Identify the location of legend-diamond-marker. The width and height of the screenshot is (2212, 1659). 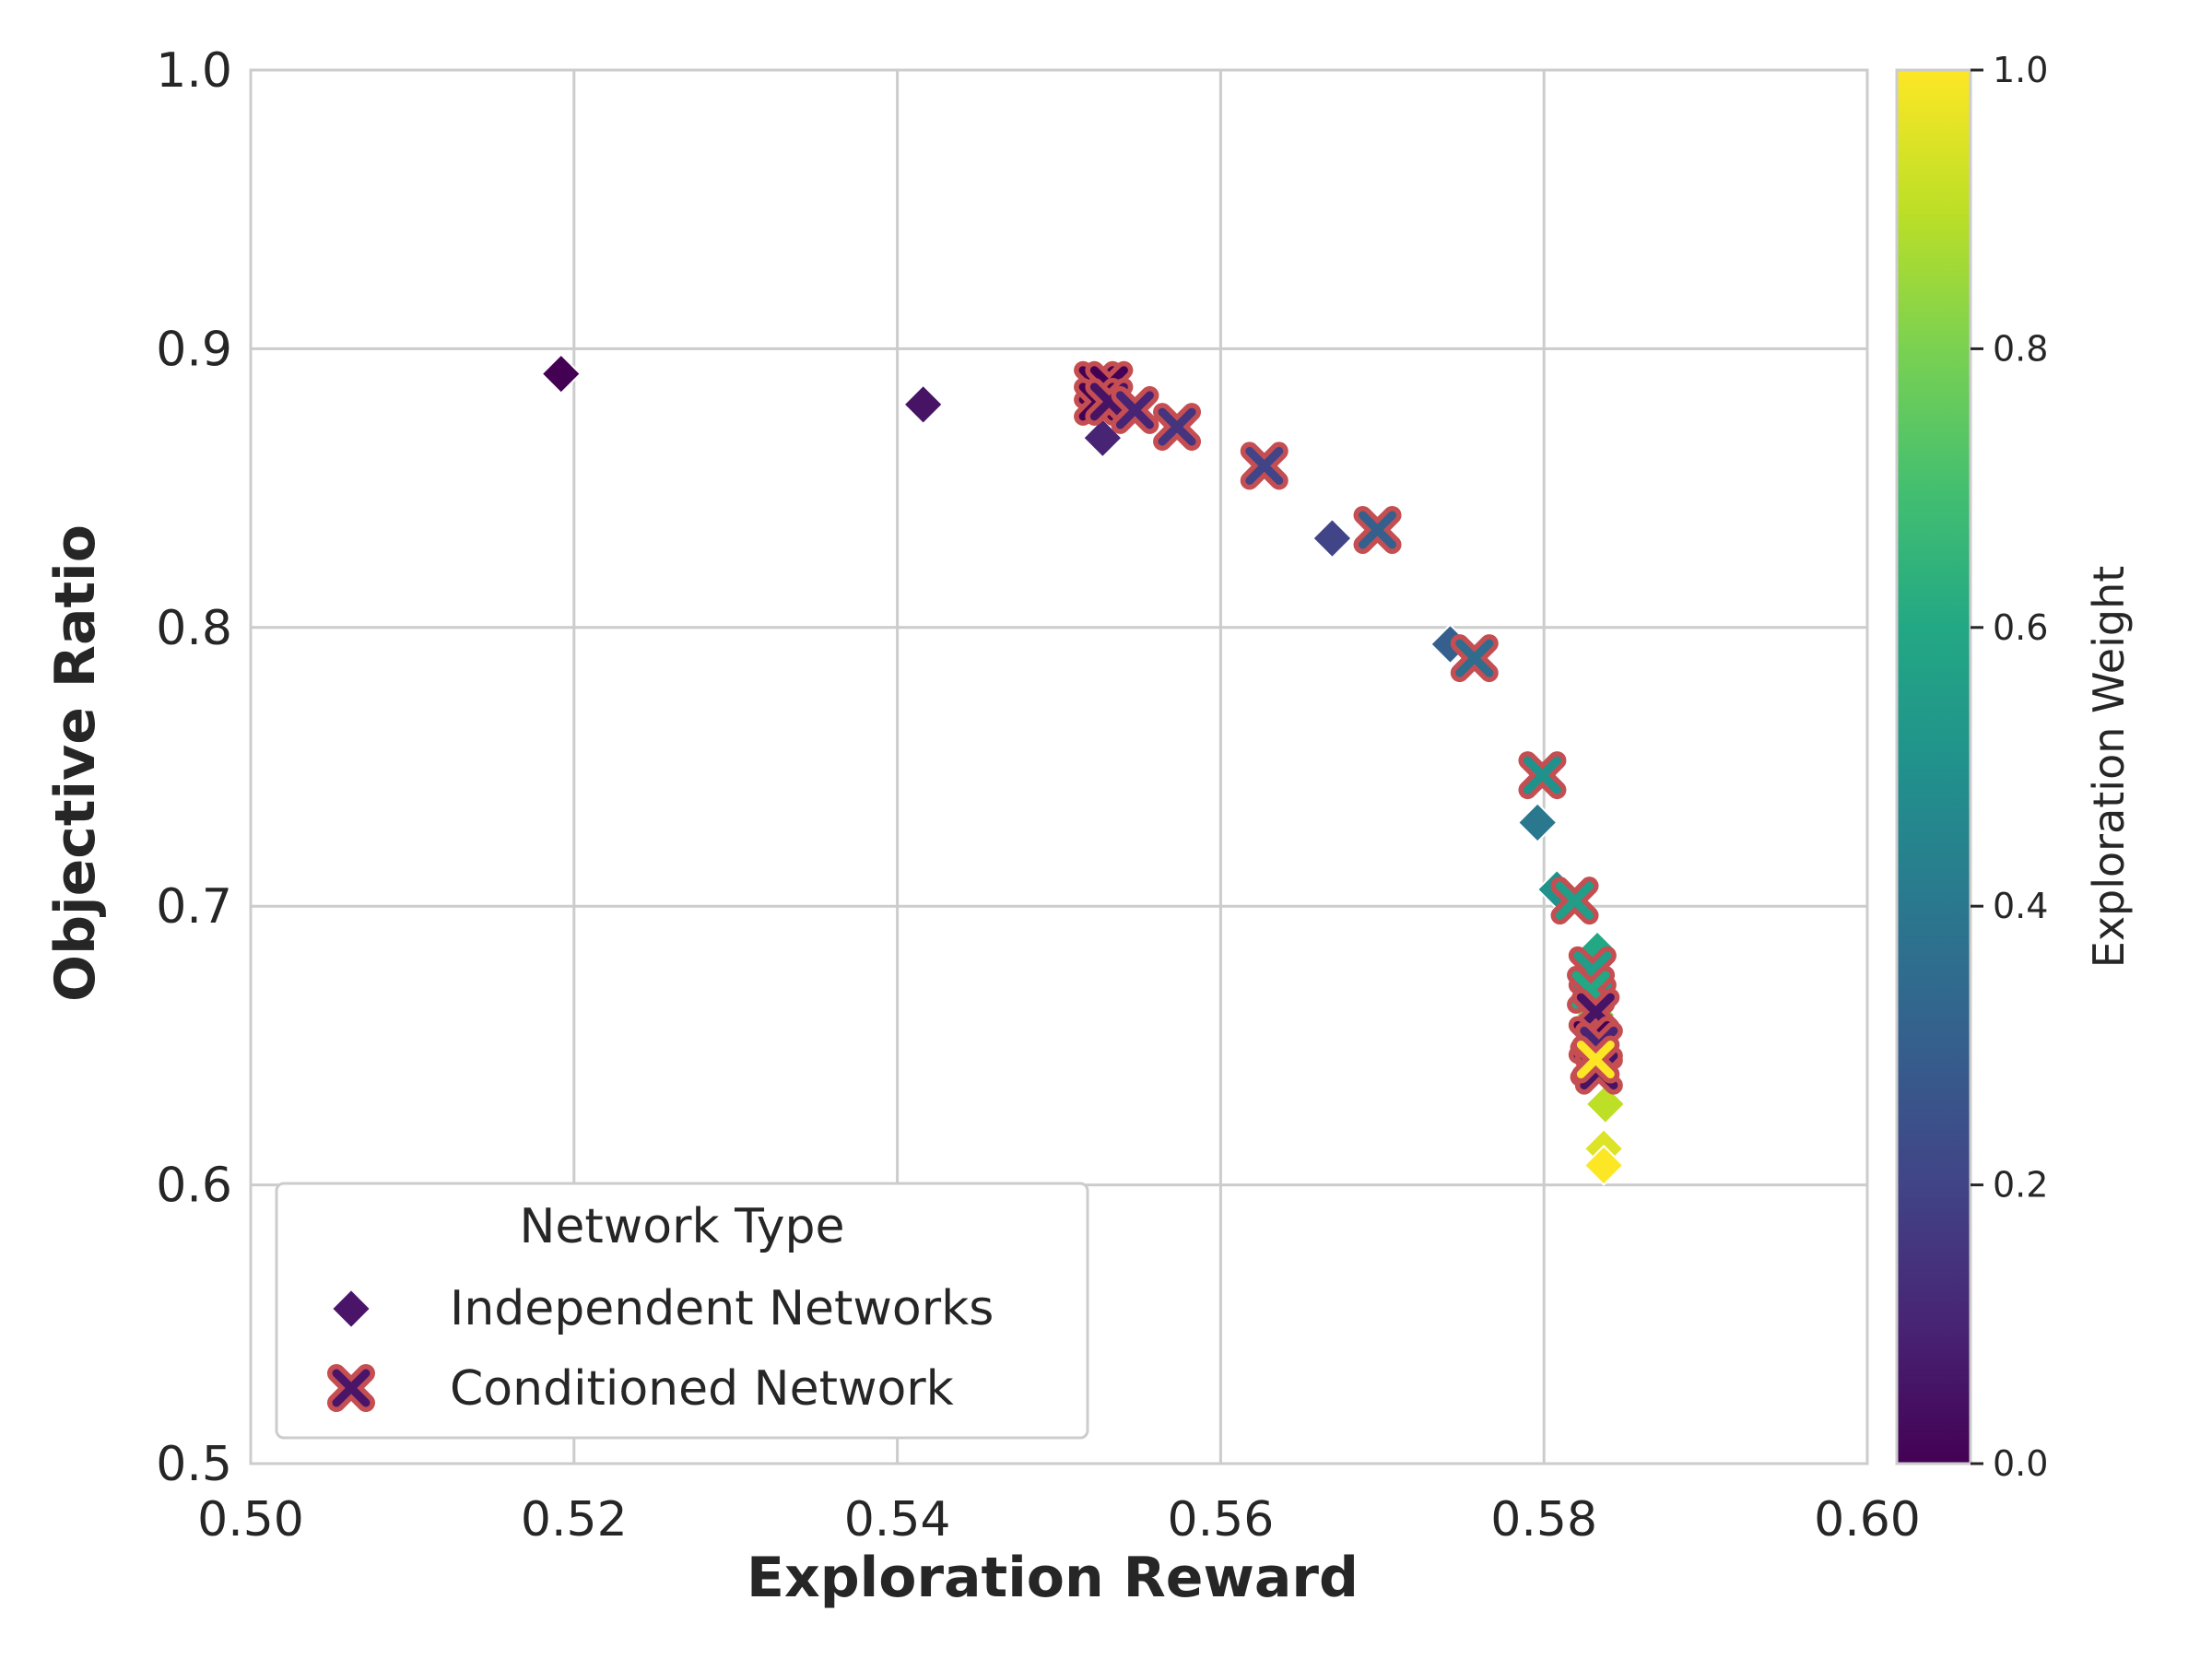
(351, 1309).